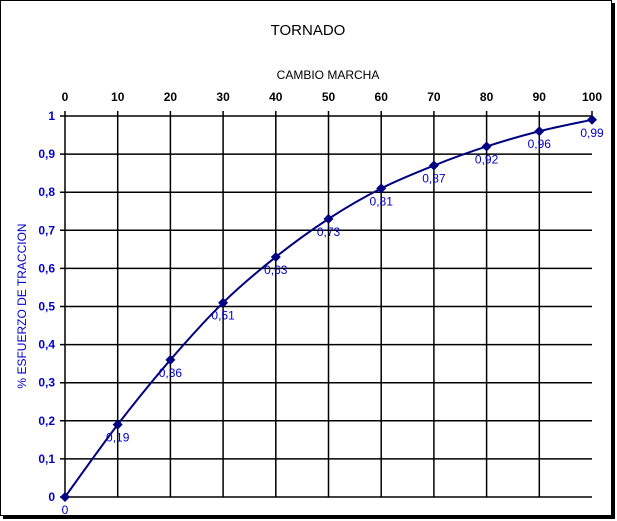 The width and height of the screenshot is (617, 521). I want to click on x-tick-label: 100, so click(592, 97).